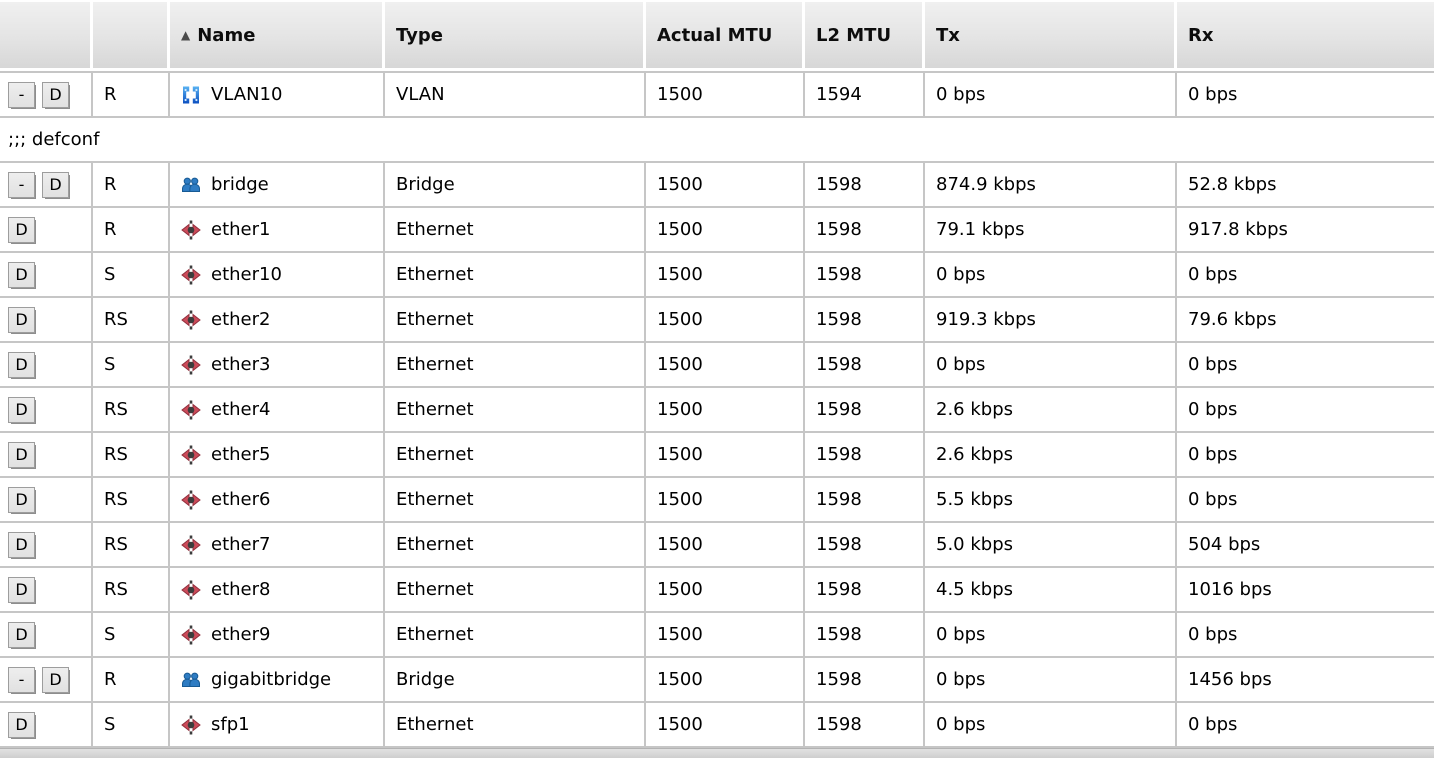  I want to click on column-header-actual_mtu: Actual MTU, so click(725, 36).